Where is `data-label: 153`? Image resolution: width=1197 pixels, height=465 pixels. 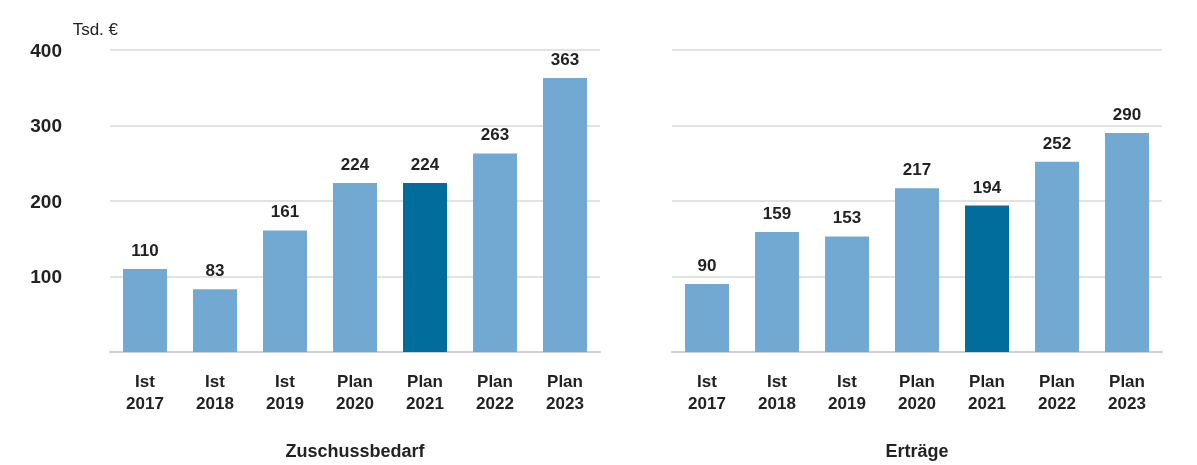
data-label: 153 is located at coordinates (847, 218).